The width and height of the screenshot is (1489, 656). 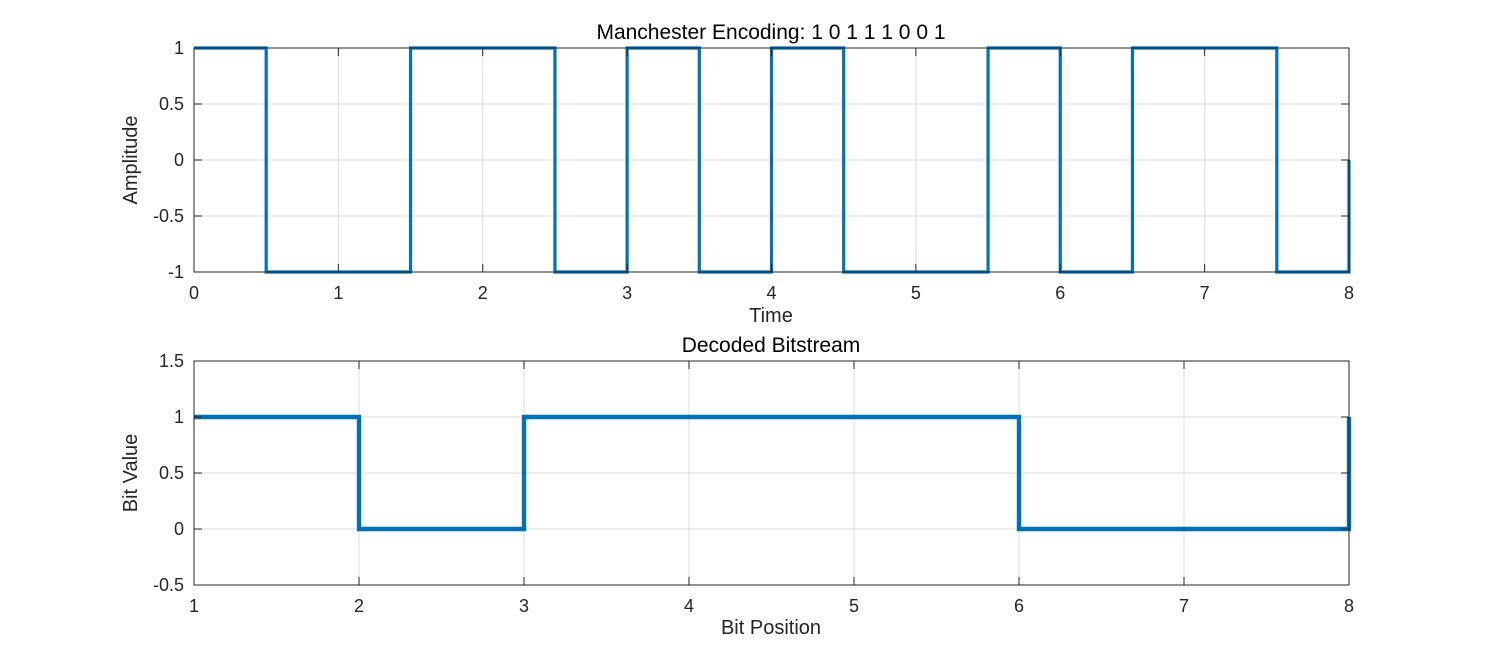 What do you see at coordinates (171, 104) in the screenshot?
I see `encoding-y-tick-label: 0.5` at bounding box center [171, 104].